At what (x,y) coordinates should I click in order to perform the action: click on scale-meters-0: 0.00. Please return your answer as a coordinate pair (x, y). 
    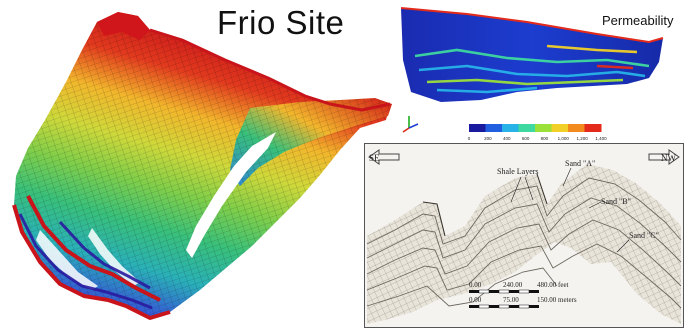
    Looking at the image, I should click on (475, 300).